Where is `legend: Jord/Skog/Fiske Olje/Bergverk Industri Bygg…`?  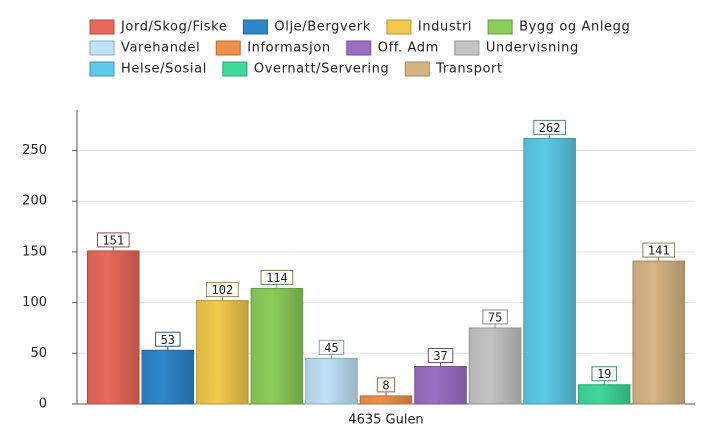 legend: Jord/Skog/Fiske Olje/Bergverk Industri Bygg… is located at coordinates (359, 48).